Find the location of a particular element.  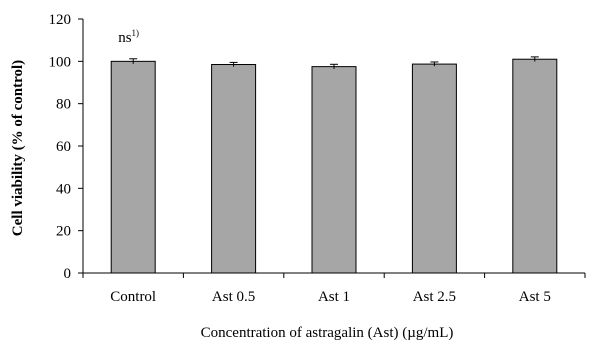

x-tick-label: Ast 2.5 is located at coordinates (434, 297).